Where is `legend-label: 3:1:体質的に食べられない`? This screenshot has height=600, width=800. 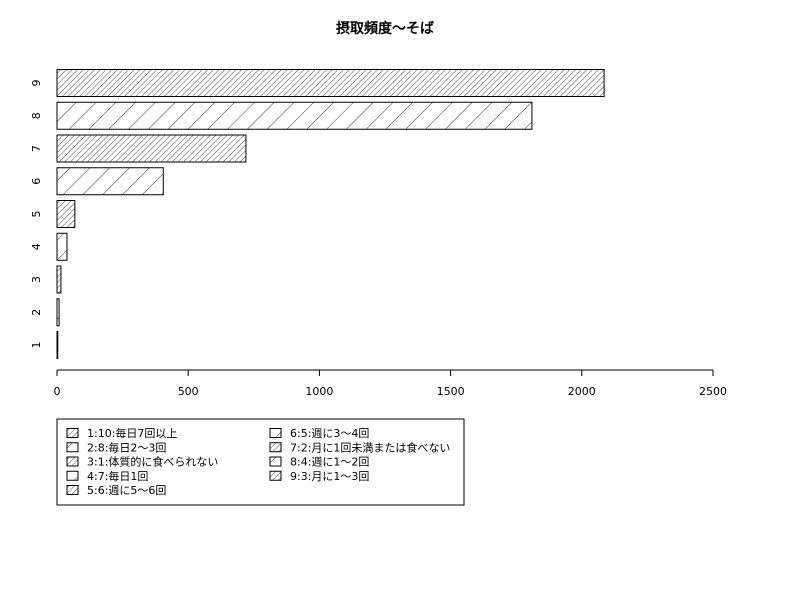 legend-label: 3:1:体質的に食べられない is located at coordinates (152, 462).